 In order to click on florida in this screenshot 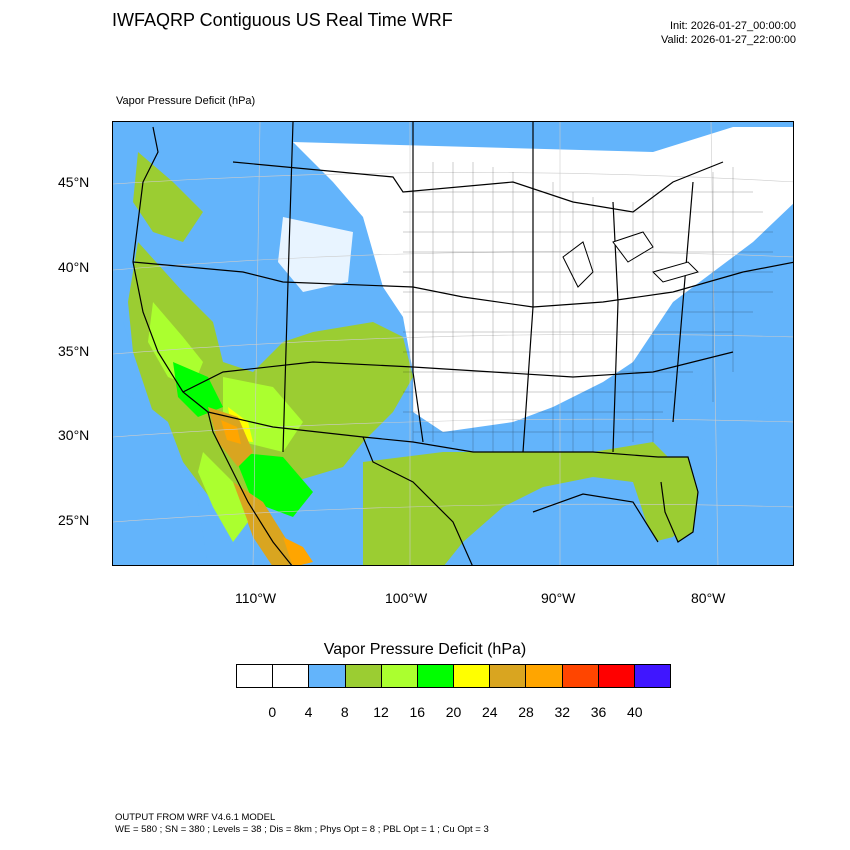, I will do `click(678, 499)`.